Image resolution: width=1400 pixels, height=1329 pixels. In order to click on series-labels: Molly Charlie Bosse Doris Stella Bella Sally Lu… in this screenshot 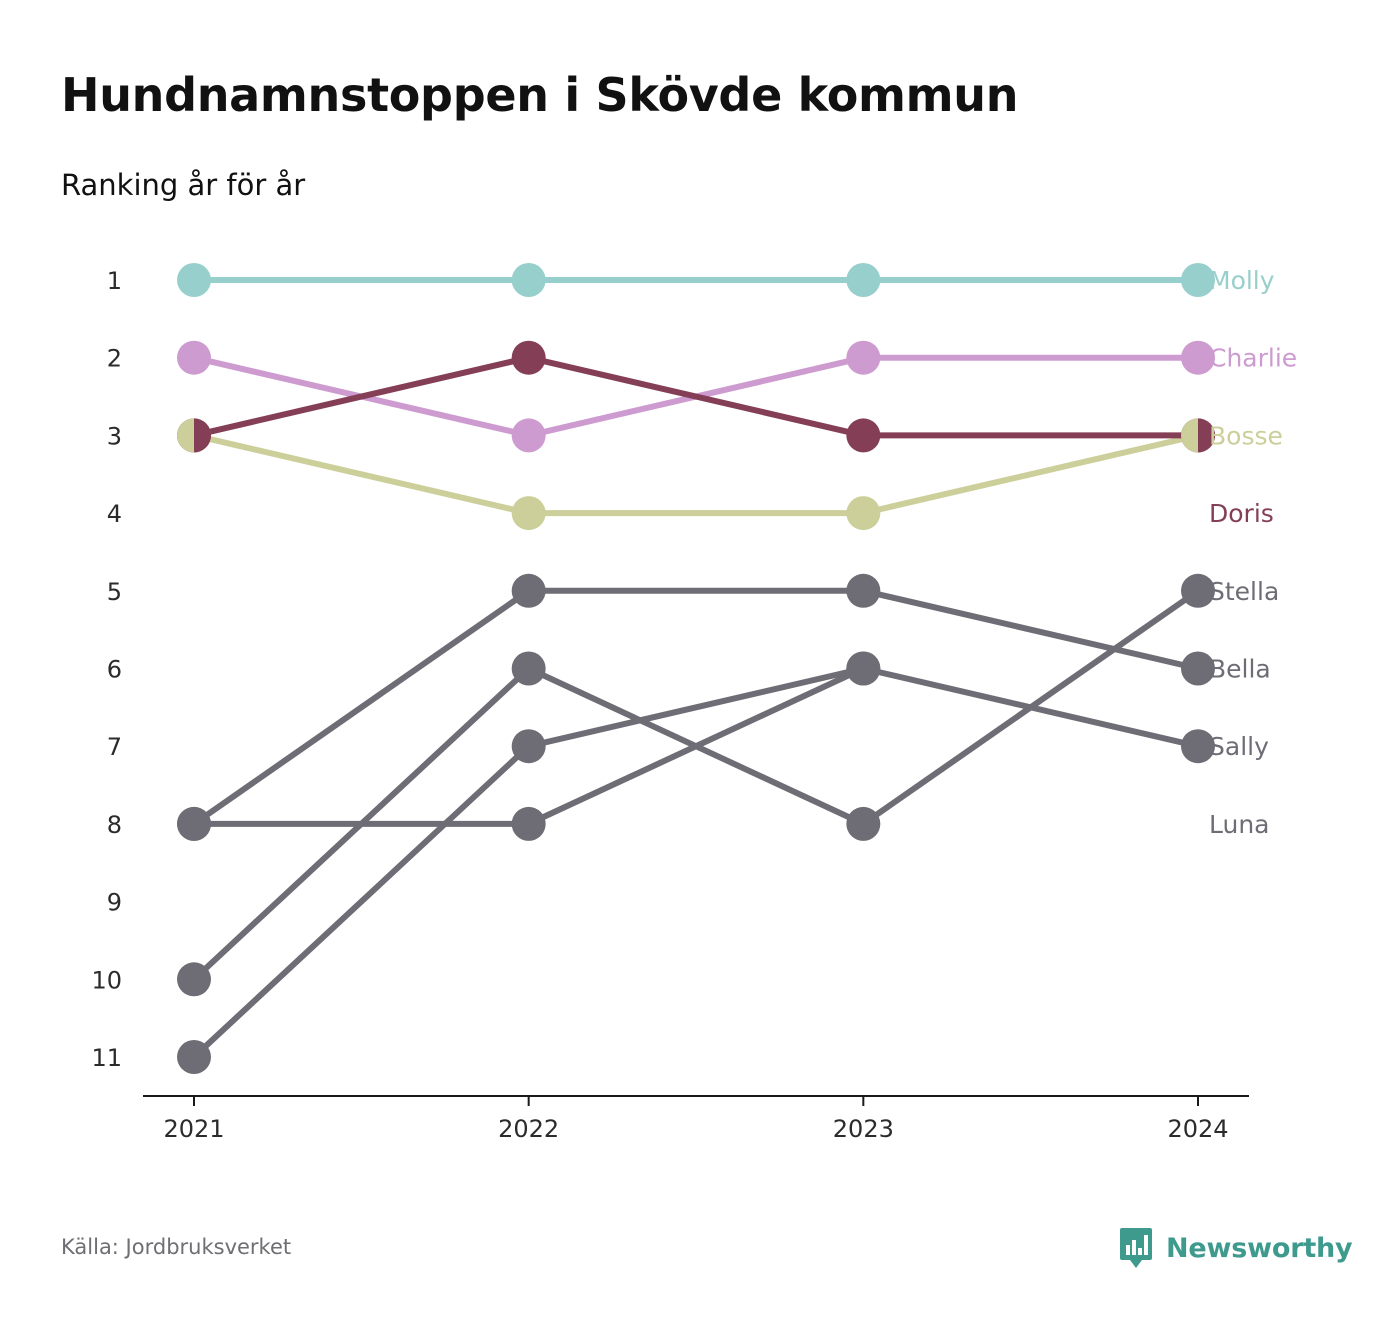, I will do `click(1253, 552)`.